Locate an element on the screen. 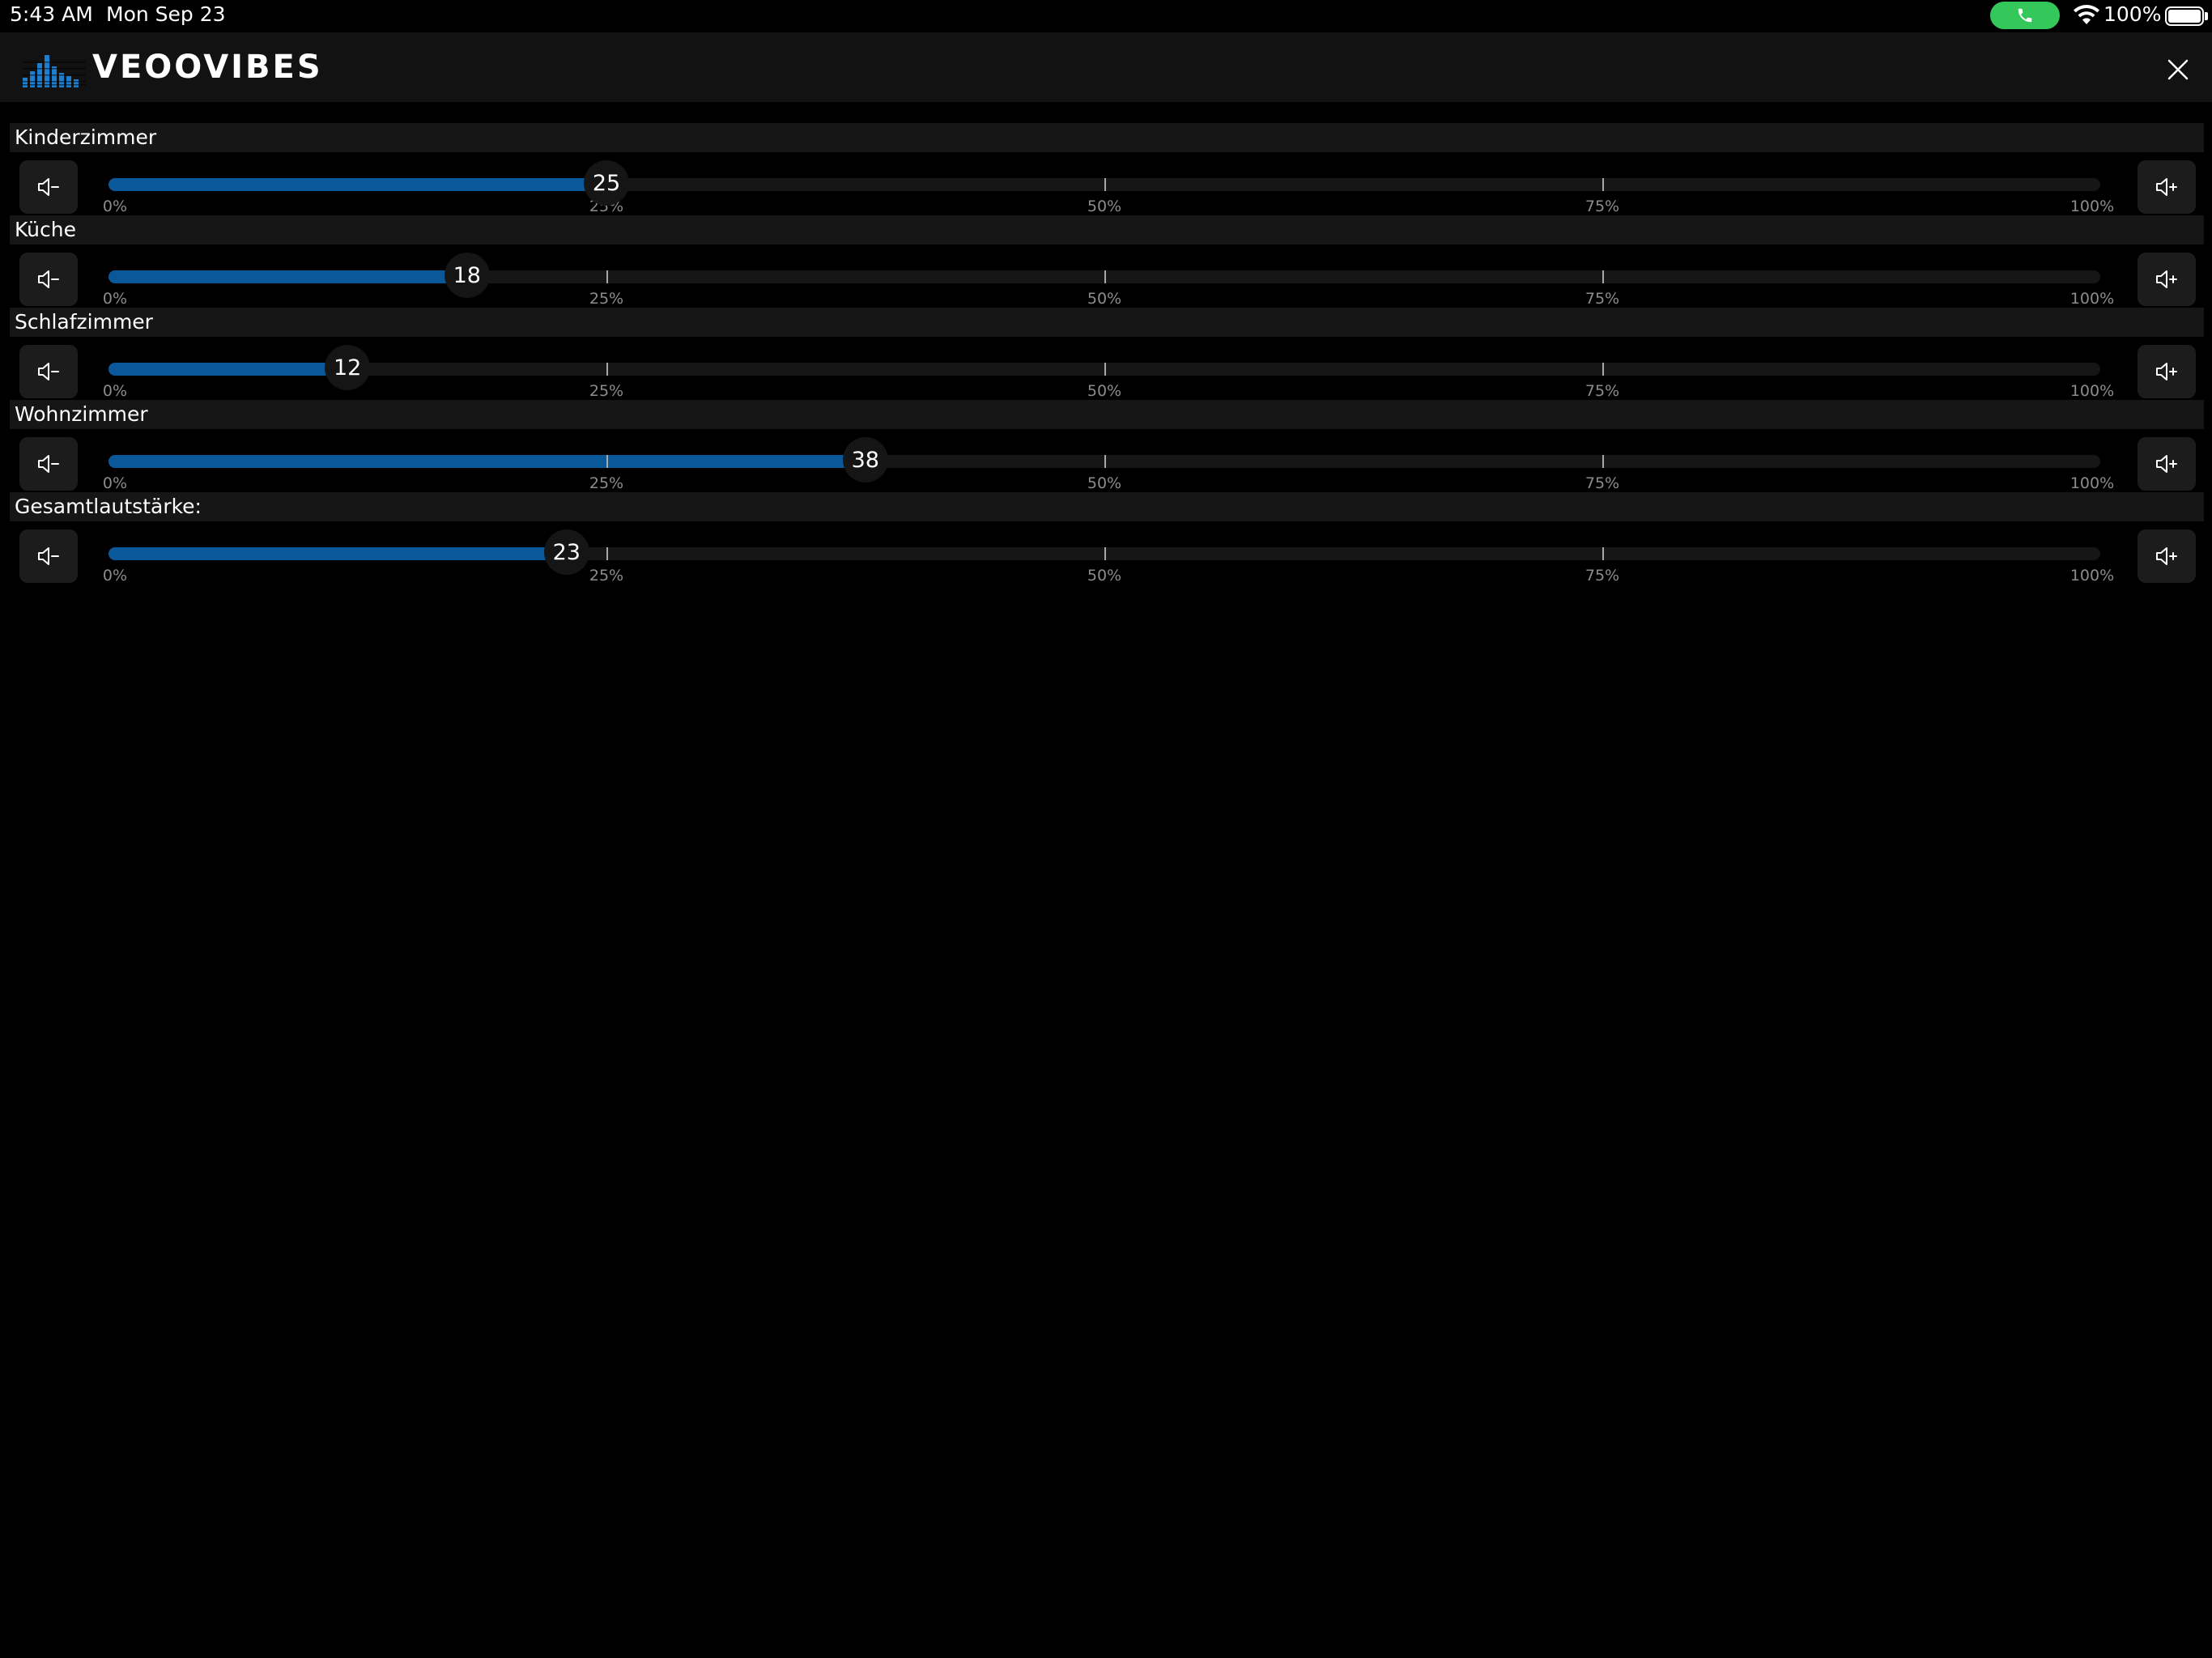 This screenshot has width=2212, height=1658. close-button is located at coordinates (2178, 69).